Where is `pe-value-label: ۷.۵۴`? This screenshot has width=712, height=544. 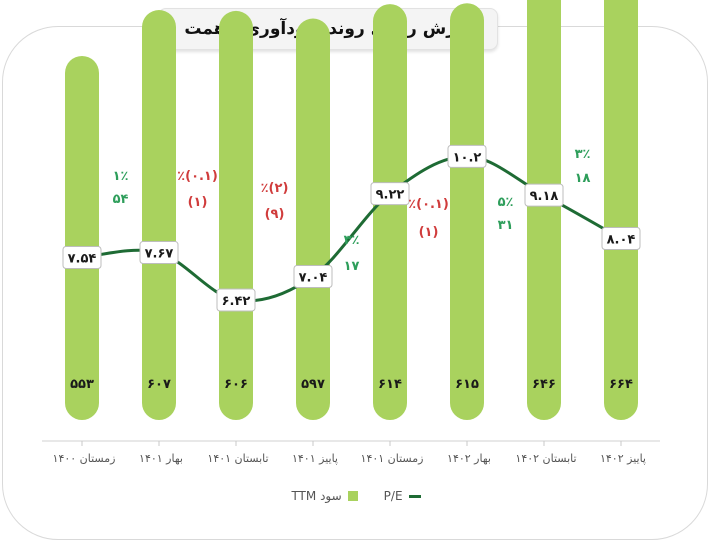 pe-value-label: ۷.۵۴ is located at coordinates (82, 258).